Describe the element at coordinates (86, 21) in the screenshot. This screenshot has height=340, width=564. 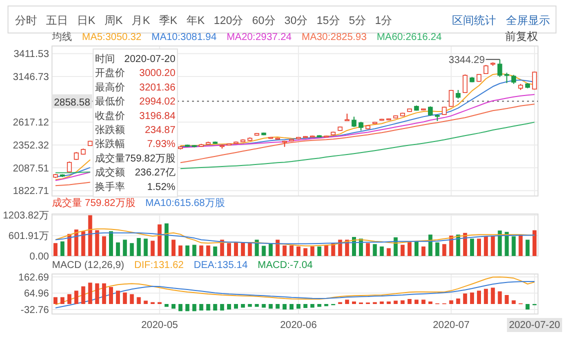
I see `text: 日K` at that location.